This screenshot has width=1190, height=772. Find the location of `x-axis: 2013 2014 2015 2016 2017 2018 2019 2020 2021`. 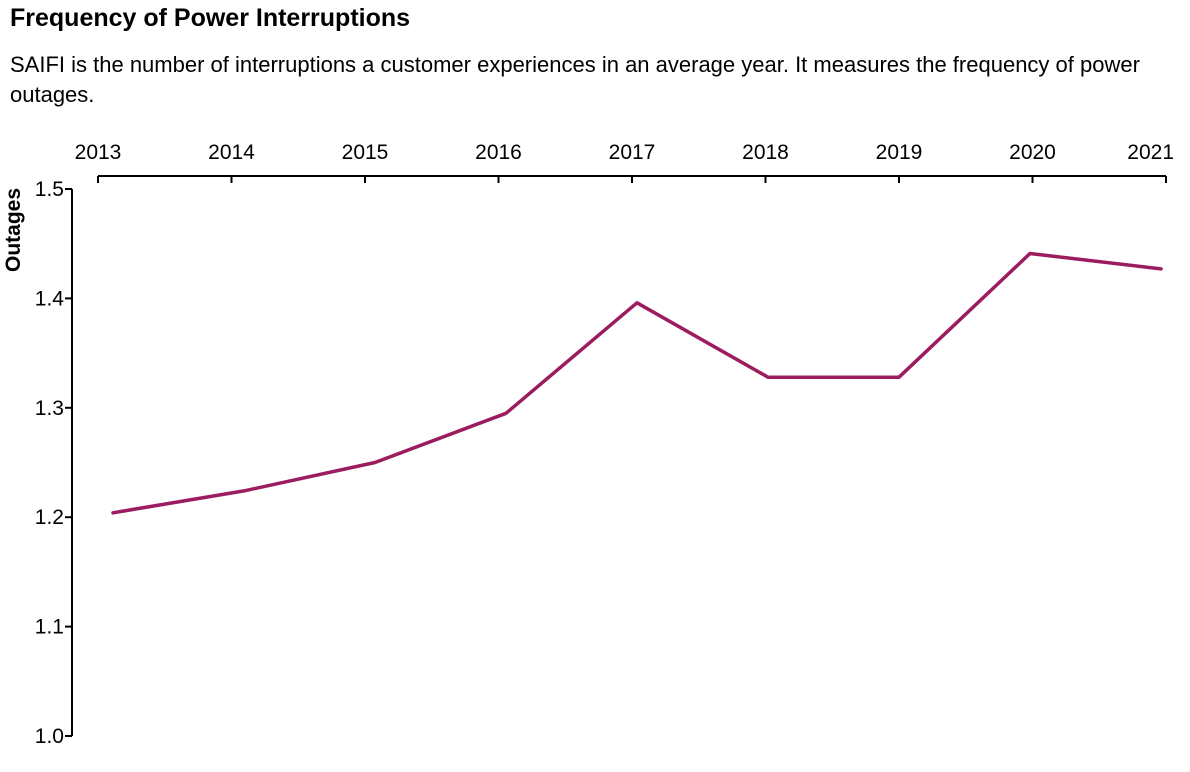

x-axis: 2013 2014 2015 2016 2017 2018 2019 2020 2021 is located at coordinates (624, 162).